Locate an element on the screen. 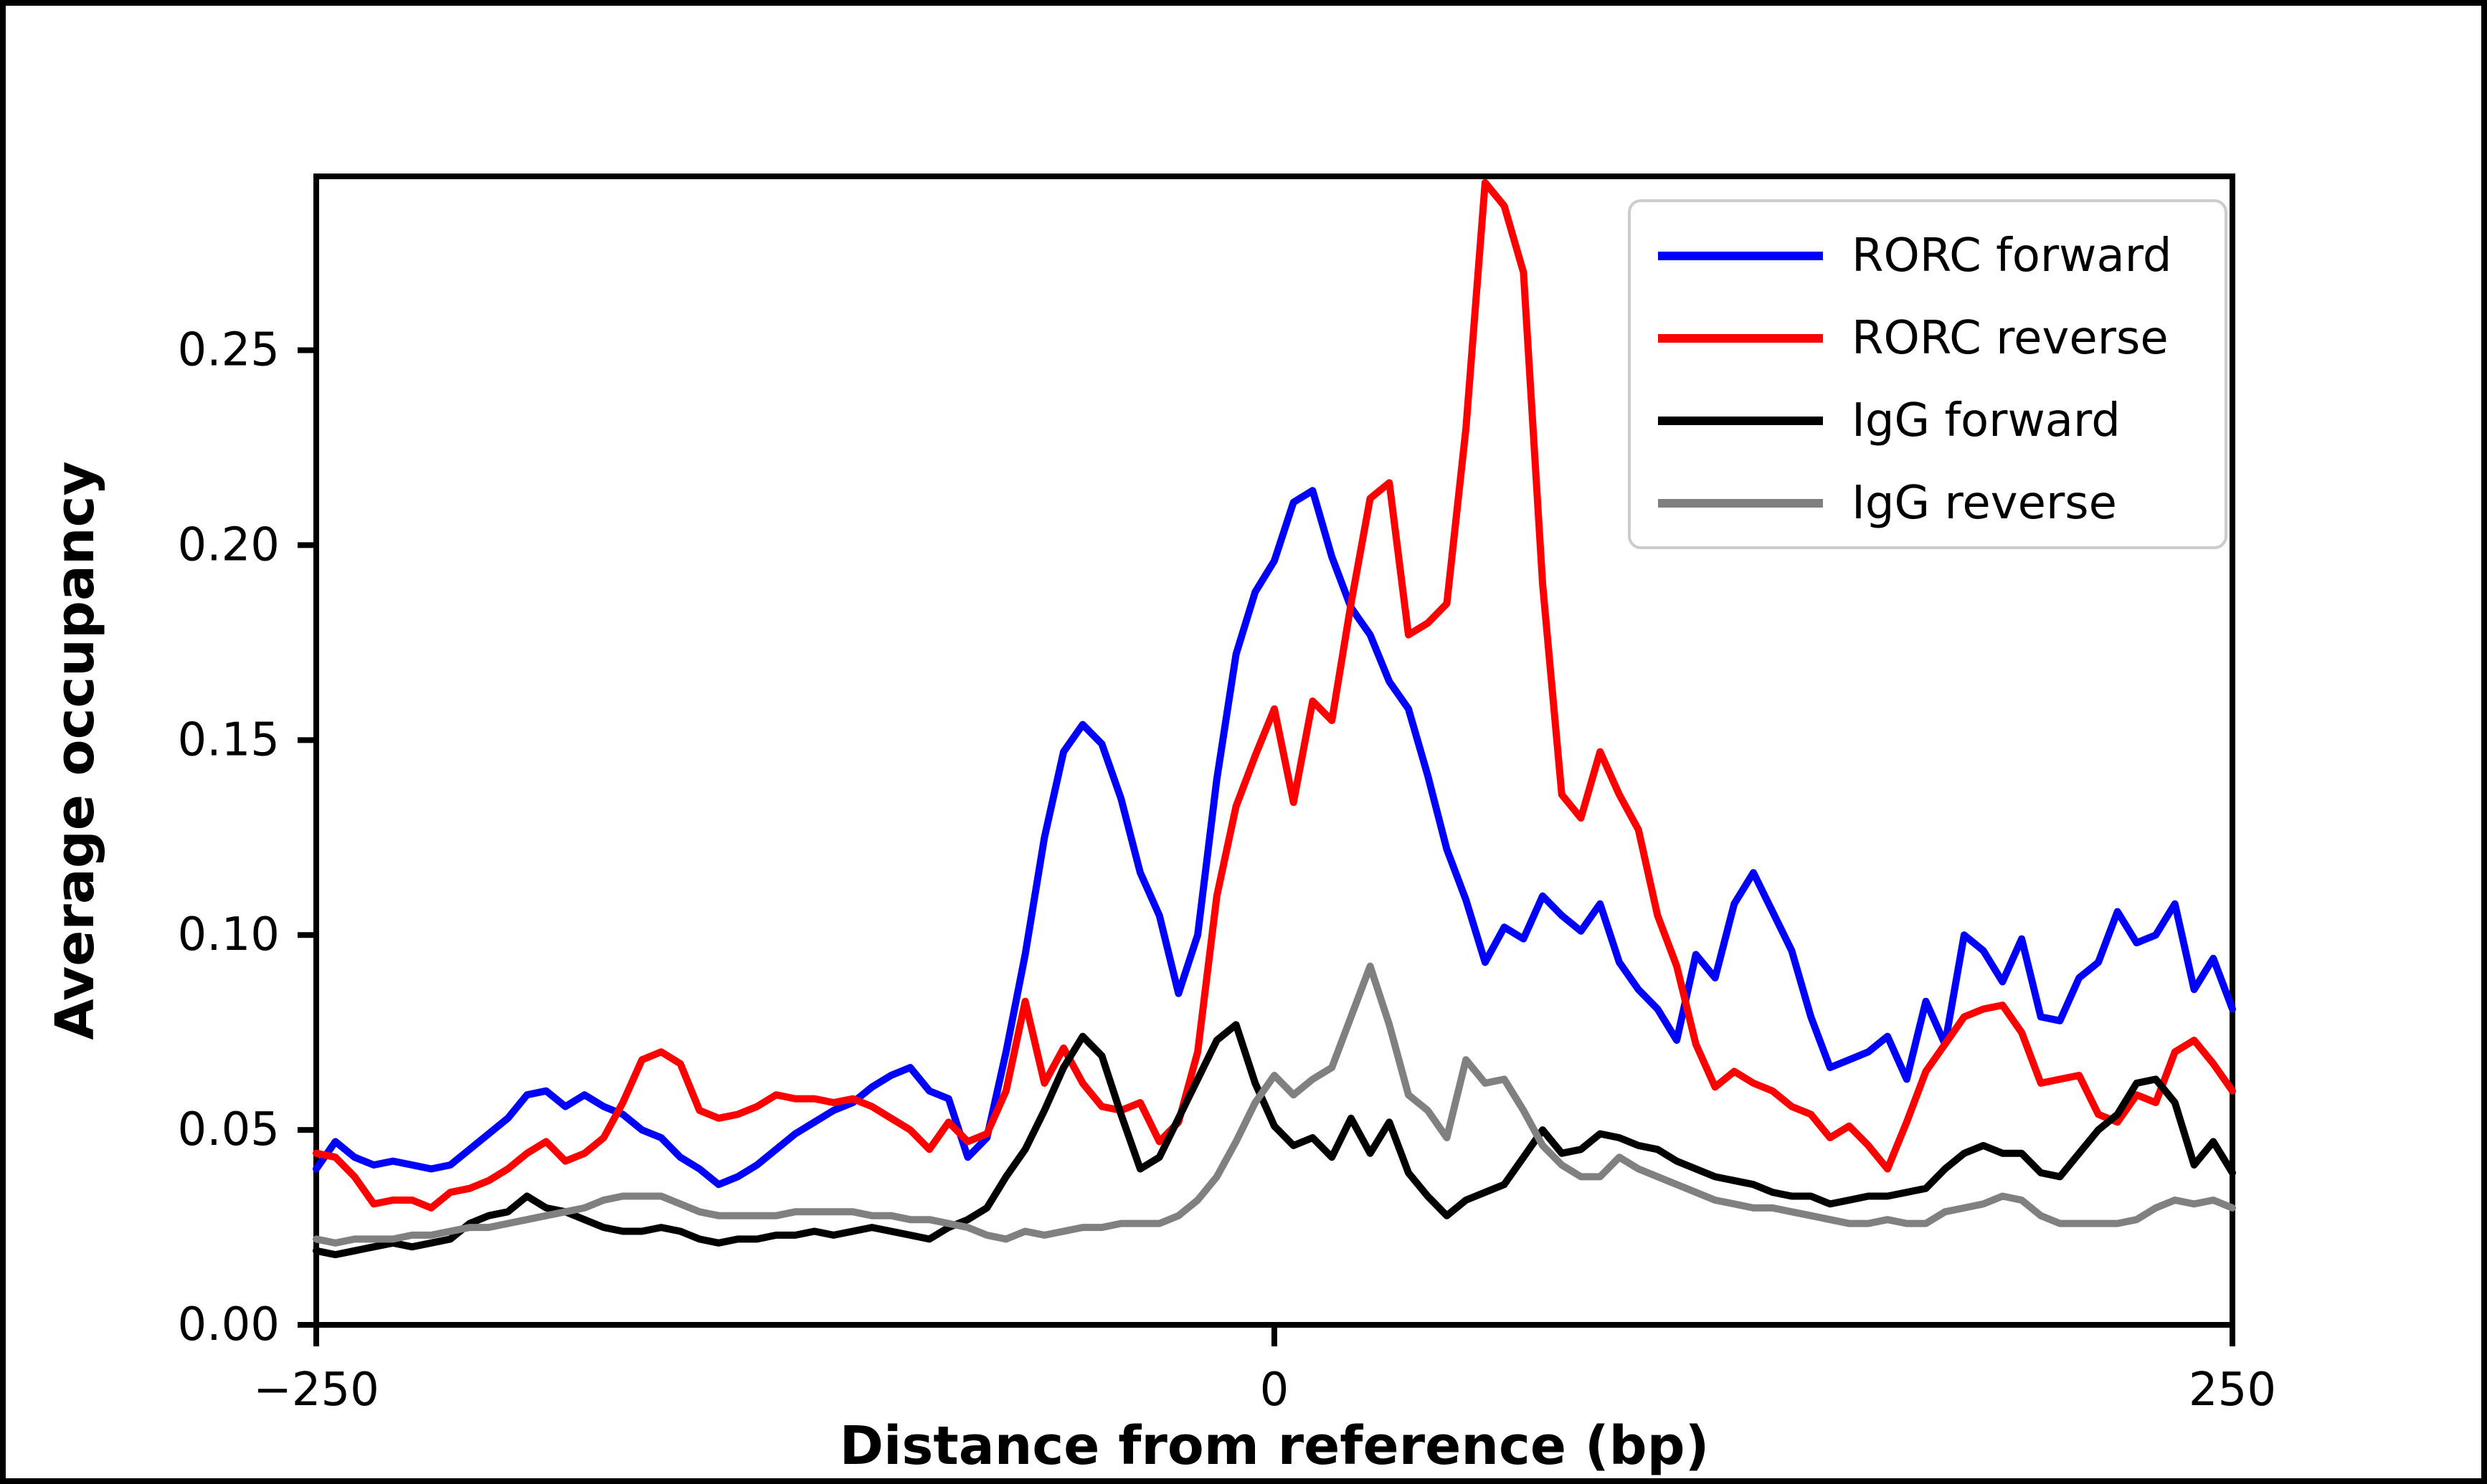  legend-entry: IgG forward is located at coordinates (1890, 420).